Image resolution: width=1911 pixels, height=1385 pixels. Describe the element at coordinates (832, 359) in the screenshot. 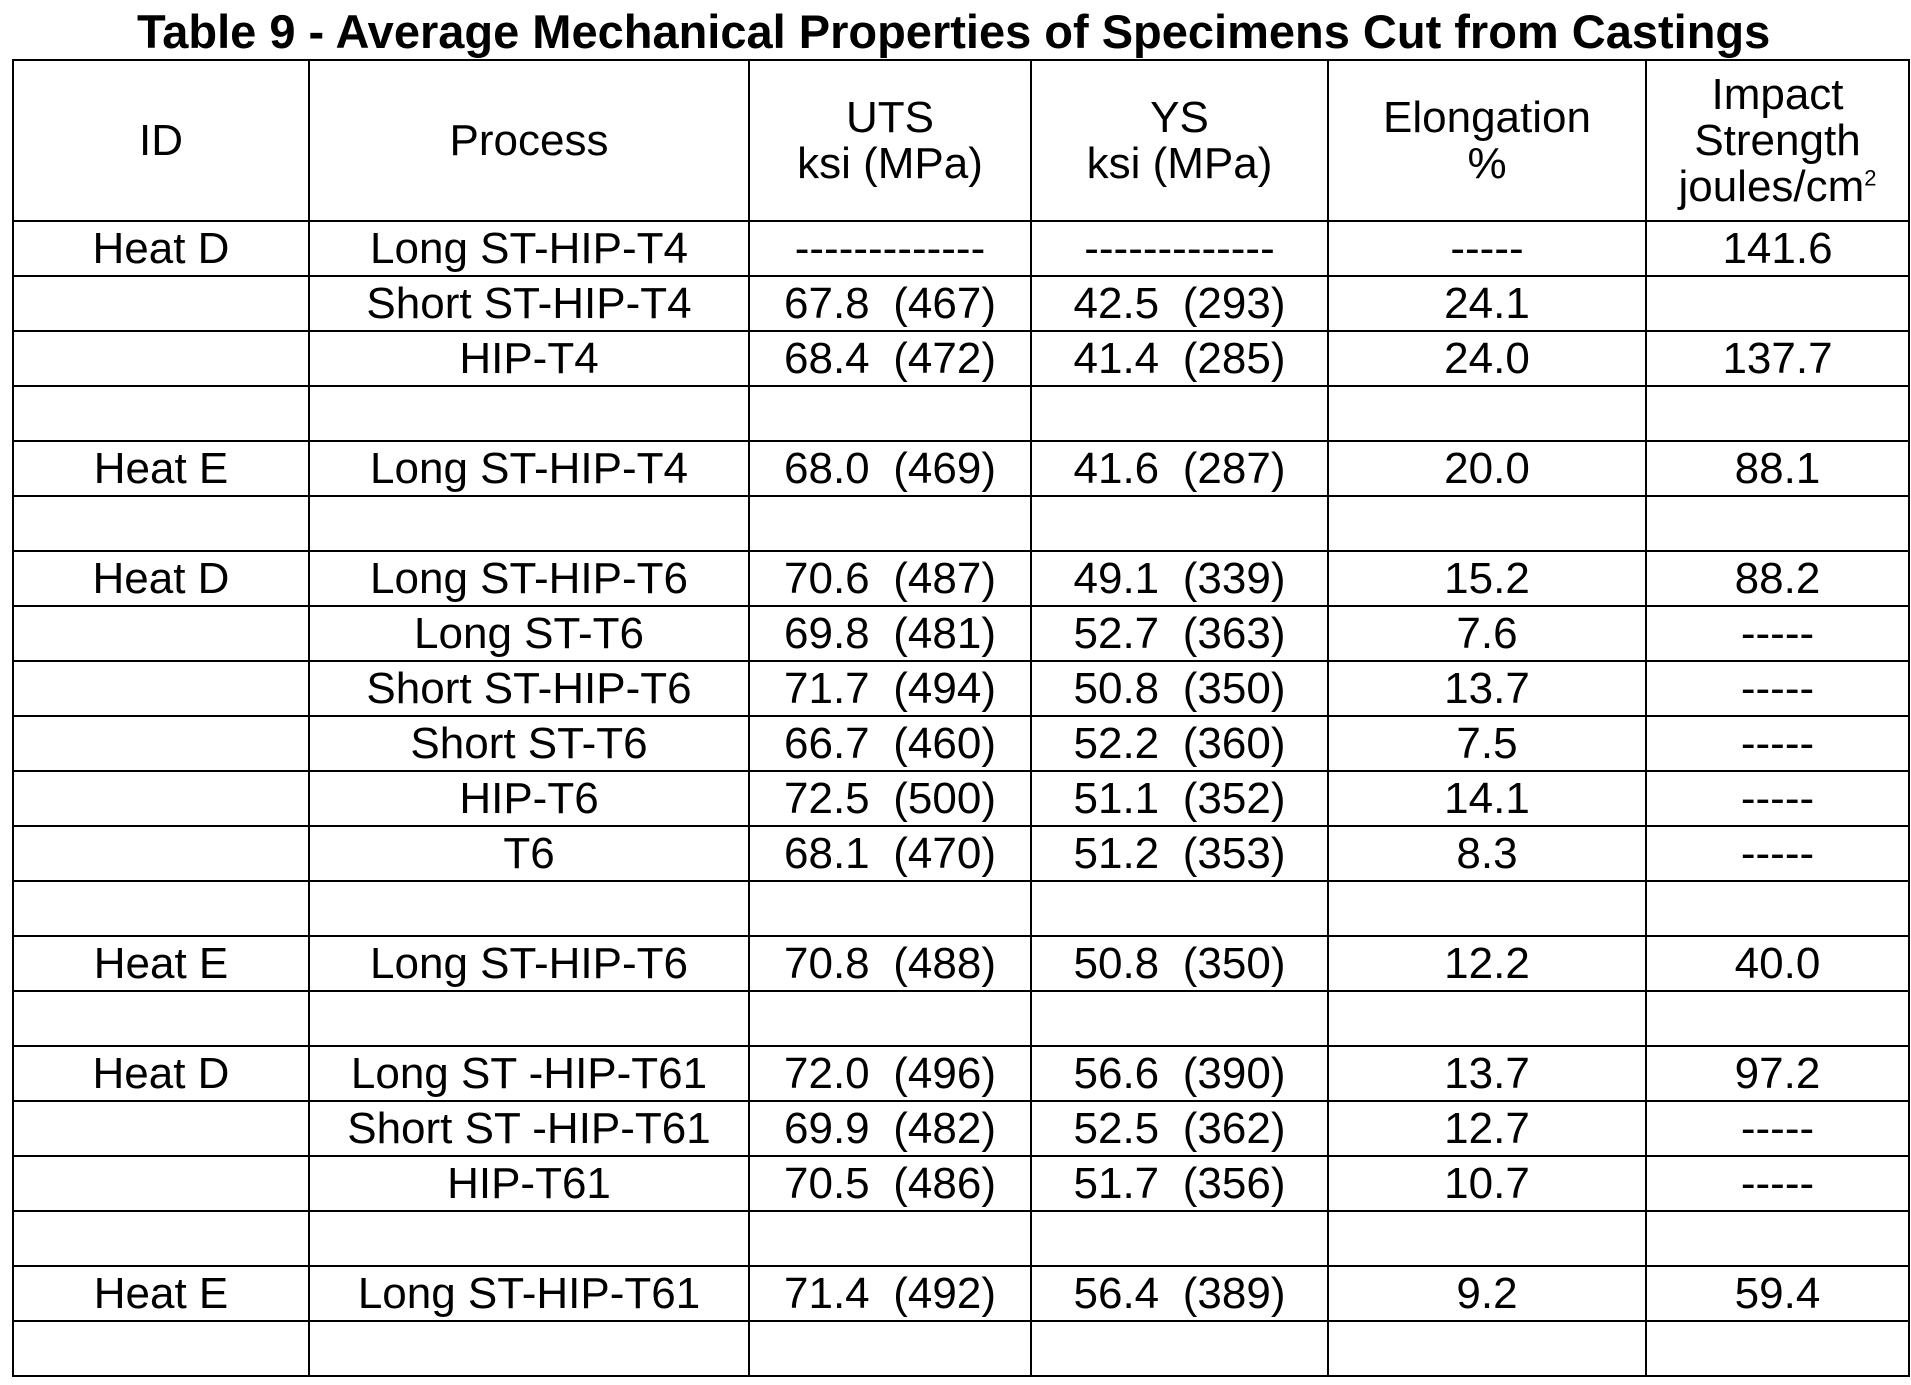

I see `cell-uts-ksi: 68.4` at that location.